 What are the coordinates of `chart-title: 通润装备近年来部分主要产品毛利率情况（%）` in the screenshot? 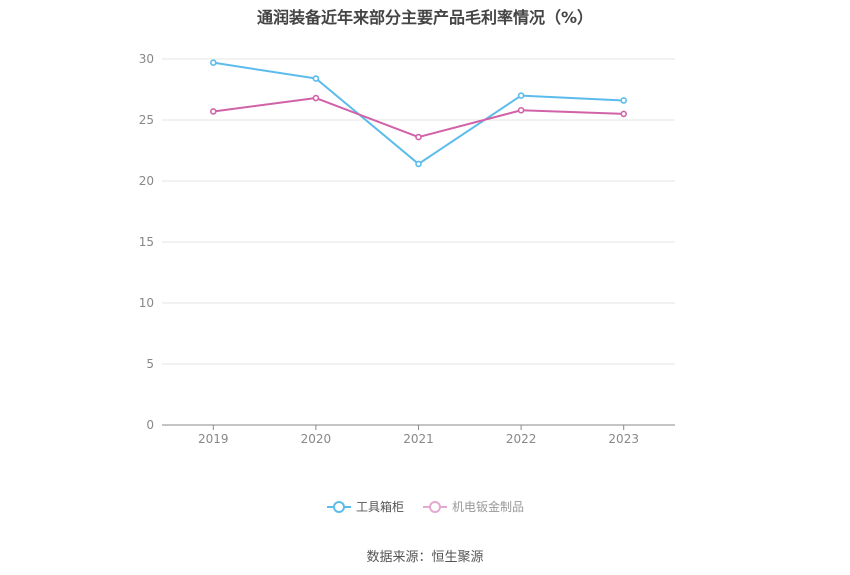 It's located at (425, 17).